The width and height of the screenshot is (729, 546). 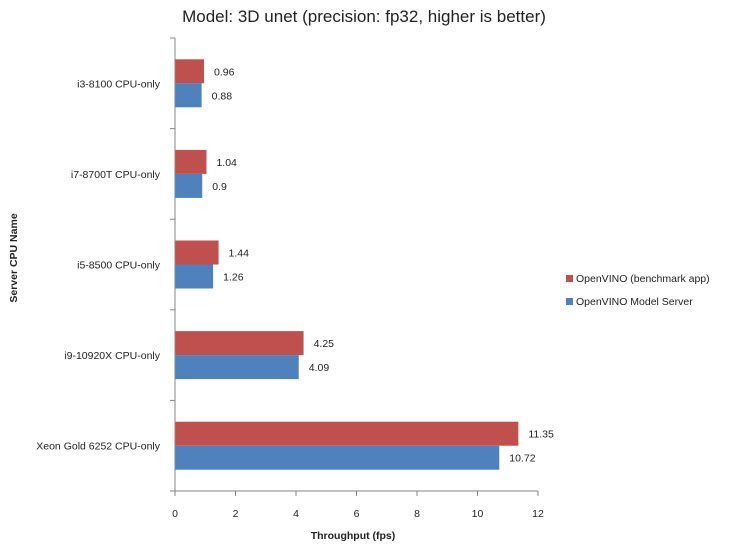 What do you see at coordinates (112, 356) in the screenshot?
I see `category-label: i9-10920X CPU-only` at bounding box center [112, 356].